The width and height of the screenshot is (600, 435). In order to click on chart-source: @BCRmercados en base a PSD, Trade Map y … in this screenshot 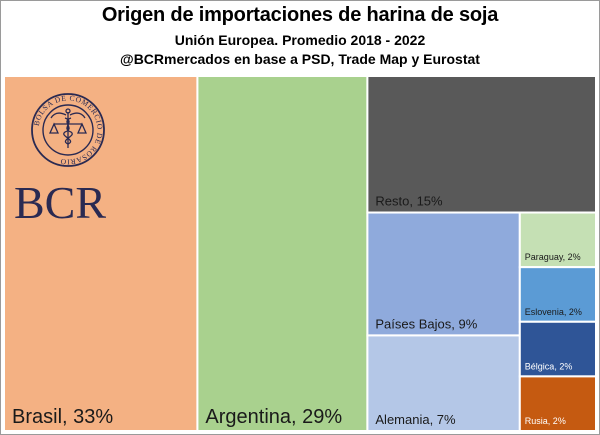, I will do `click(300, 59)`.